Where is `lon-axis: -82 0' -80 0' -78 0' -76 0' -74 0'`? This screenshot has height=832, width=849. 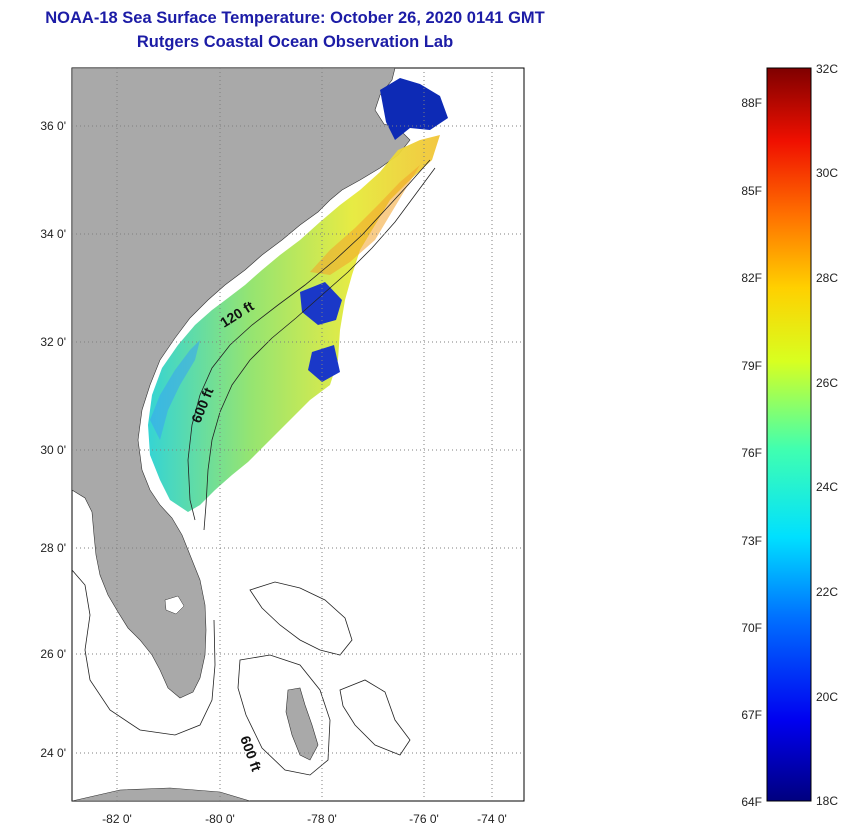
lon-axis: -82 0' -80 0' -78 0' -76 0' -74 0' is located at coordinates (304, 819).